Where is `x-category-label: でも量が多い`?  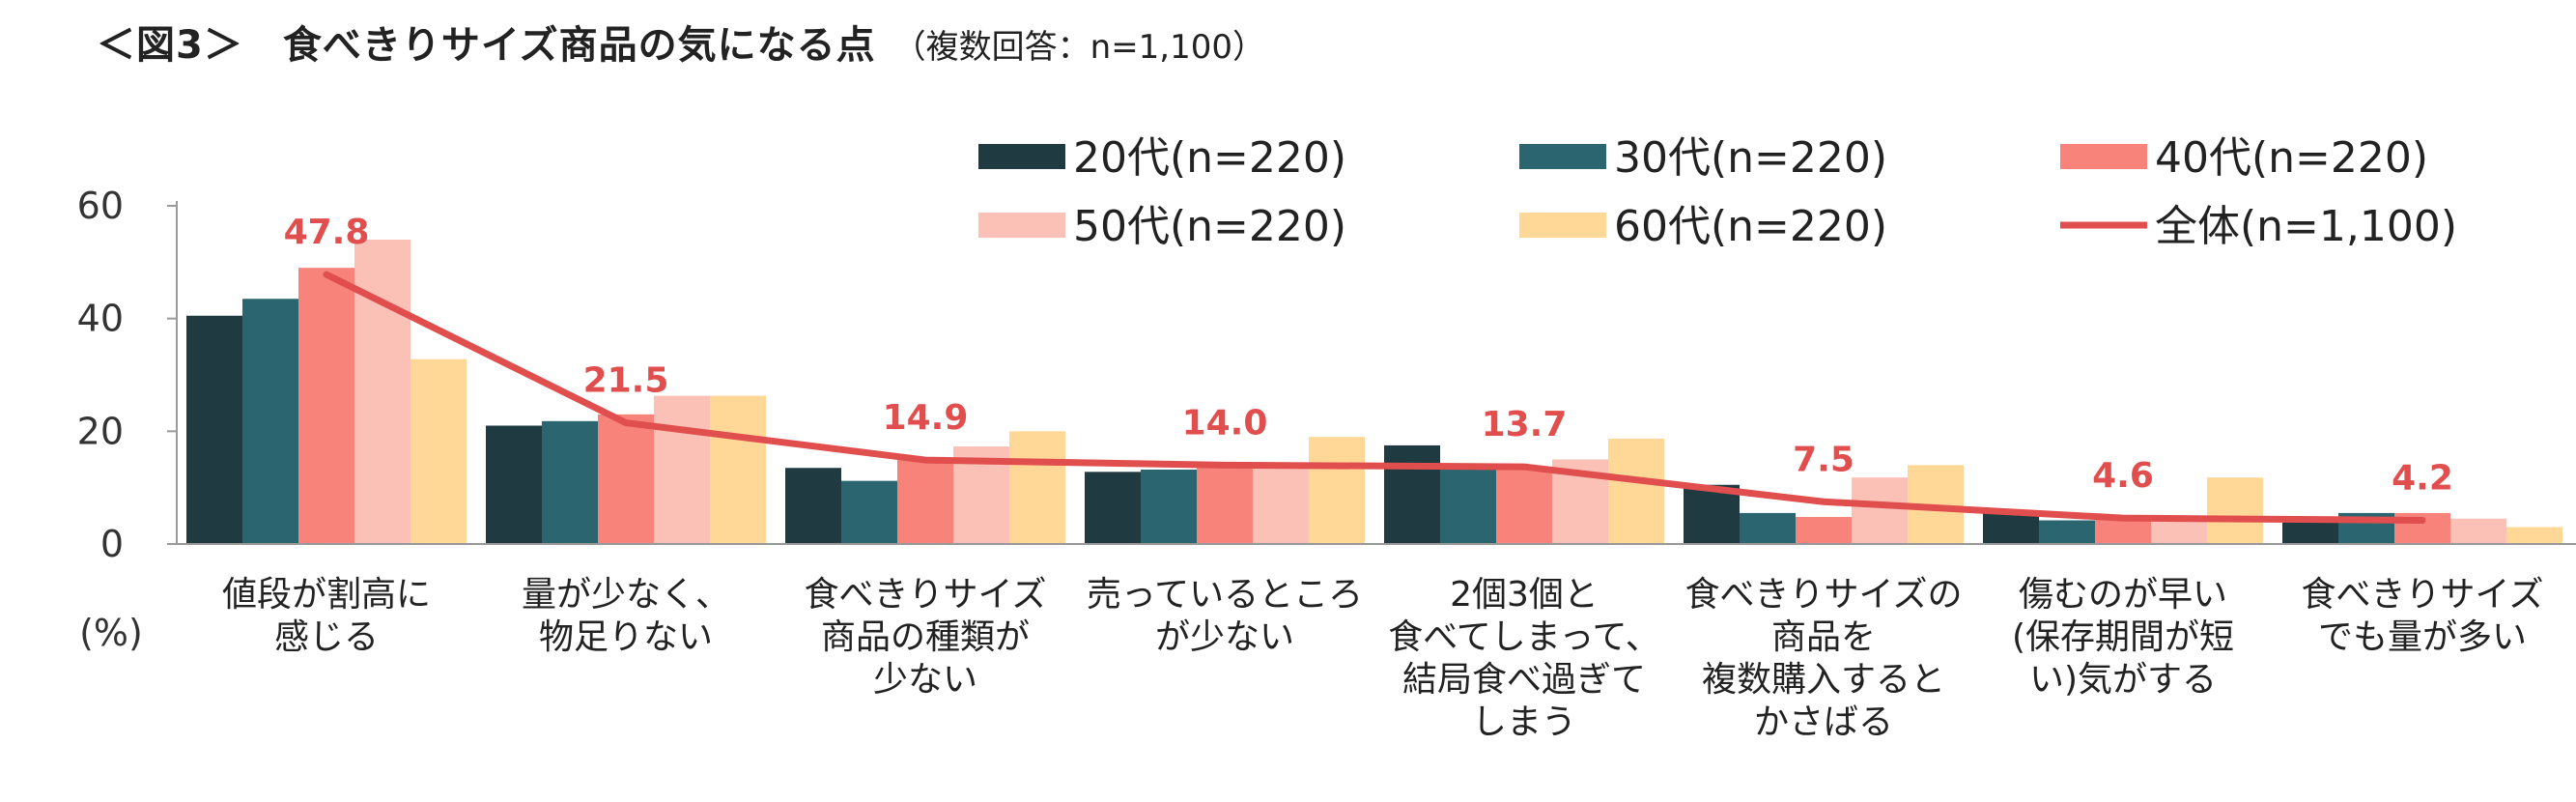
x-category-label: でも量が多い is located at coordinates (2422, 637).